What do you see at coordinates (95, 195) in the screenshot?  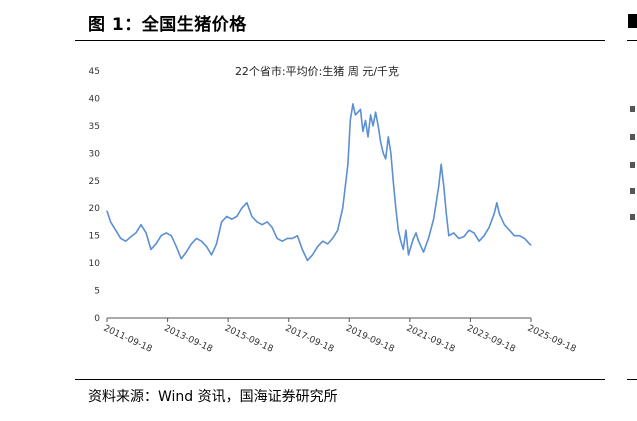 I see `y-axis: 0 5 10 15 20 25 30 35 40 45` at bounding box center [95, 195].